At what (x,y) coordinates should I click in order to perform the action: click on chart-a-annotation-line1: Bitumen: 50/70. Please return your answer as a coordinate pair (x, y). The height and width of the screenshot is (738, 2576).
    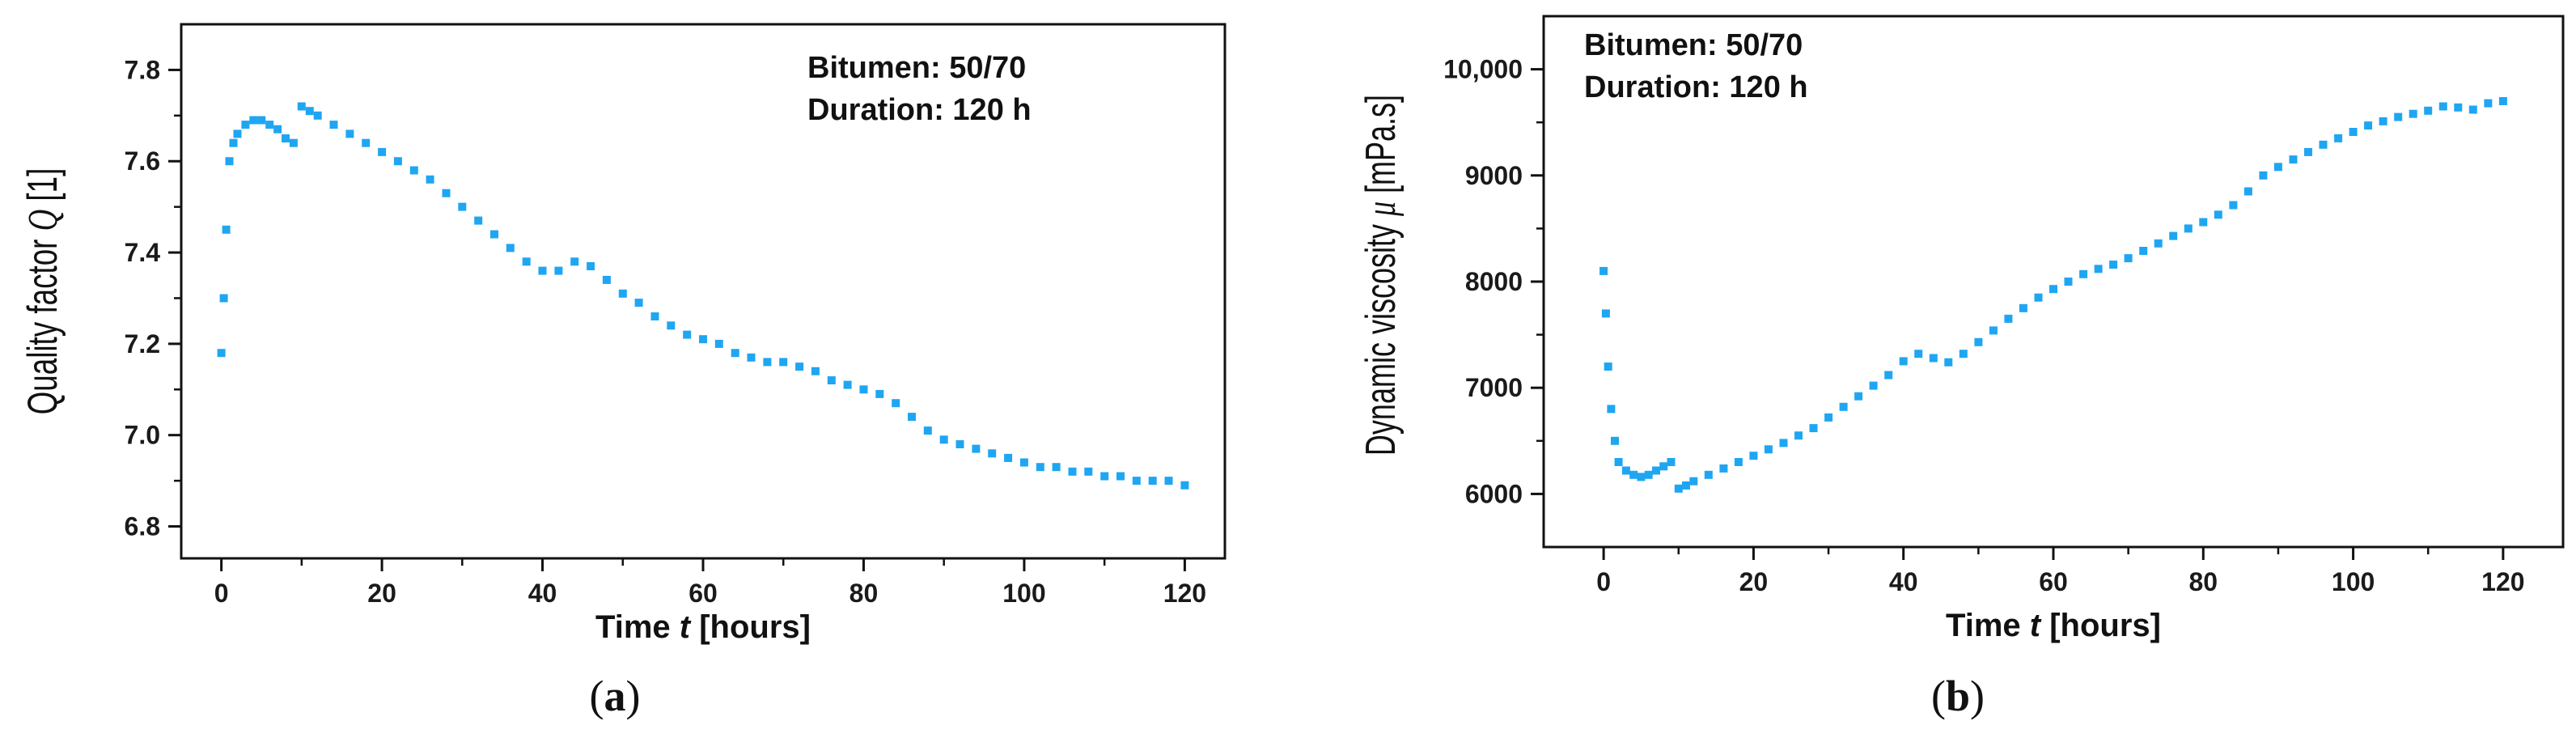
    Looking at the image, I should click on (916, 68).